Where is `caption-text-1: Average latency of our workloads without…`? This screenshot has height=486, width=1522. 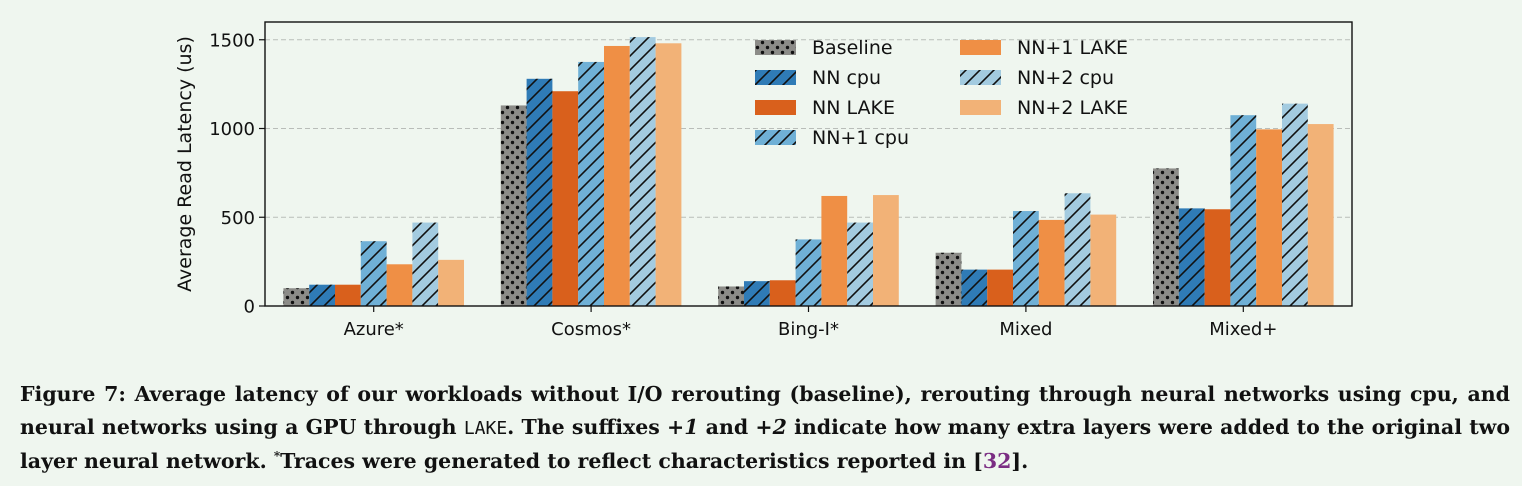 caption-text-1: Average latency of our workloads without… is located at coordinates (765, 410).